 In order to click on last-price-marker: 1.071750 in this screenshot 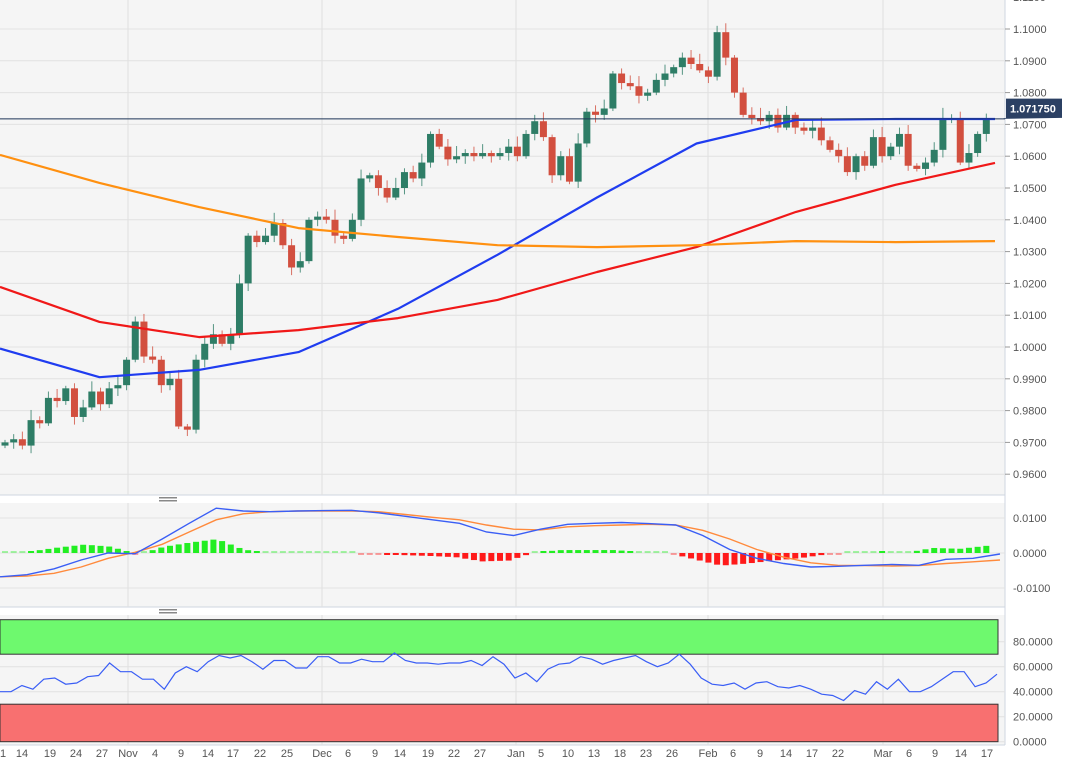, I will do `click(531, 109)`.